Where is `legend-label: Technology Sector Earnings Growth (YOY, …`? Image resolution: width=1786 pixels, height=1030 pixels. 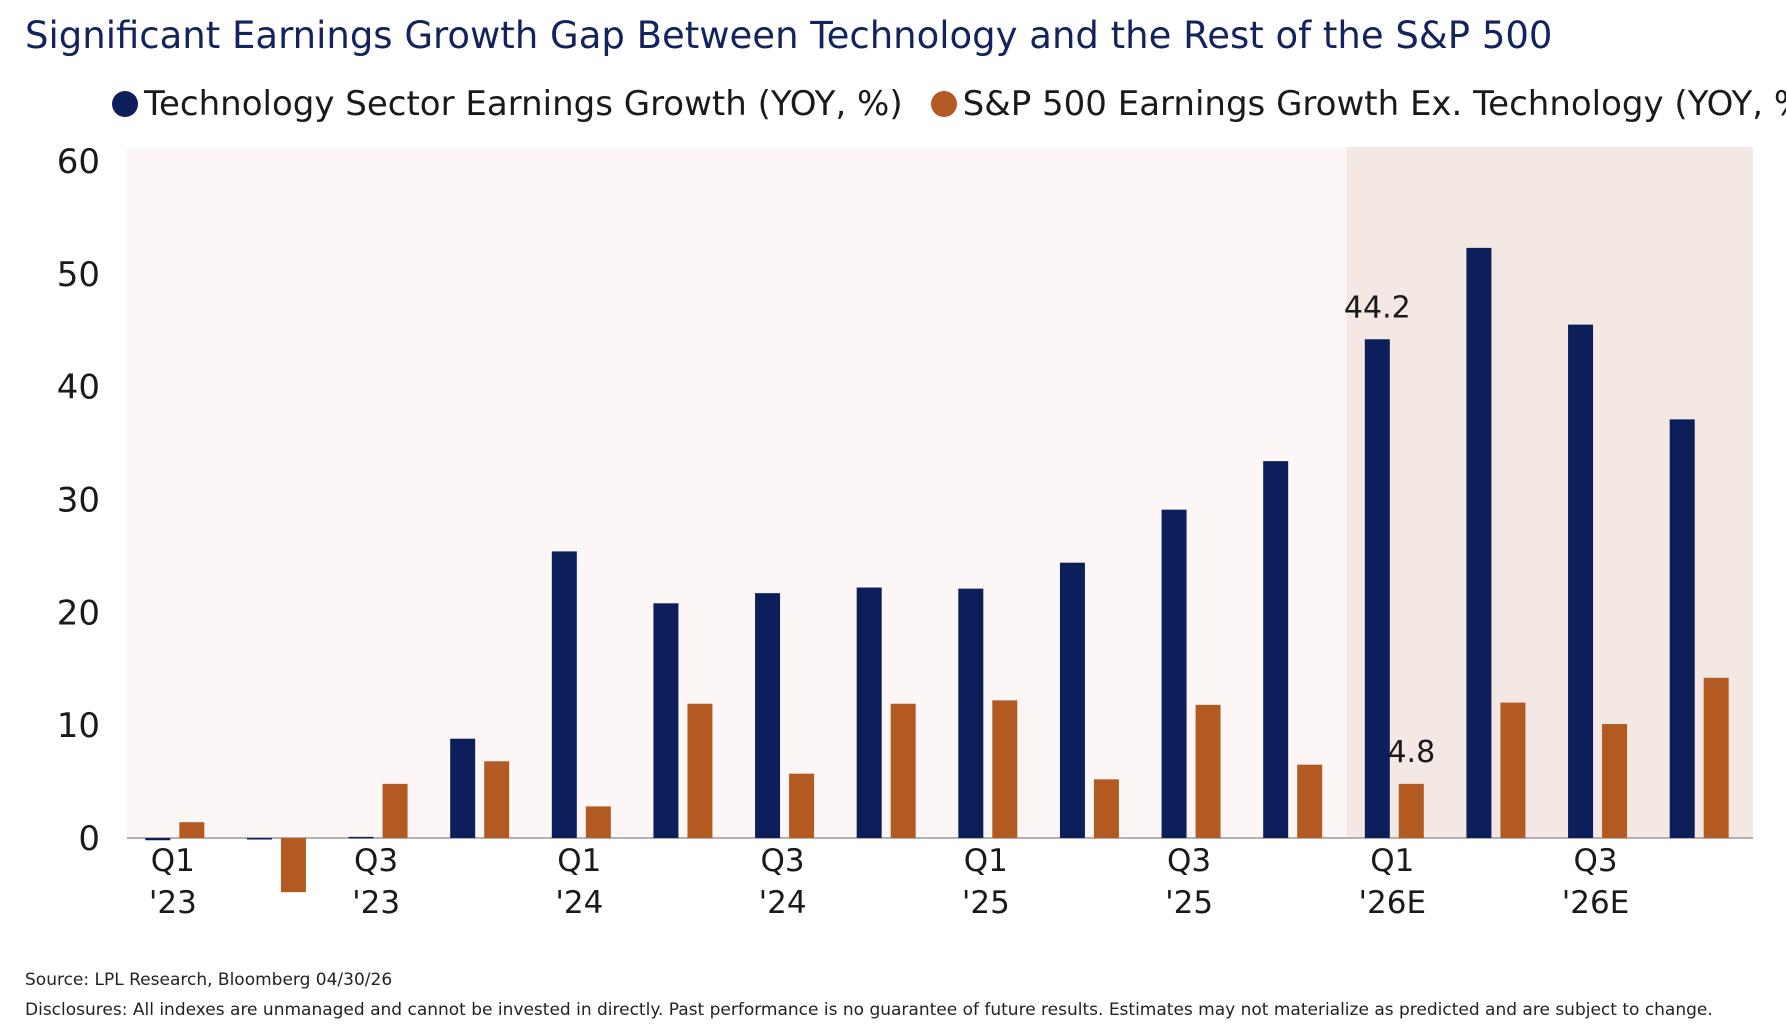
legend-label: Technology Sector Earnings Growth (YOY, … is located at coordinates (523, 104).